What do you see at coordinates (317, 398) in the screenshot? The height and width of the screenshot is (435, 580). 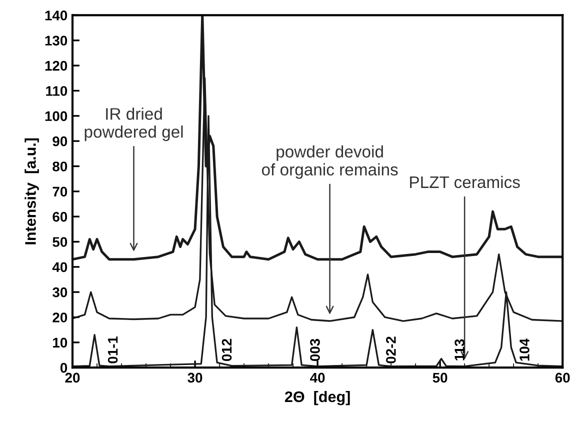 I see `x-axis-title: 2Θ [deg]` at bounding box center [317, 398].